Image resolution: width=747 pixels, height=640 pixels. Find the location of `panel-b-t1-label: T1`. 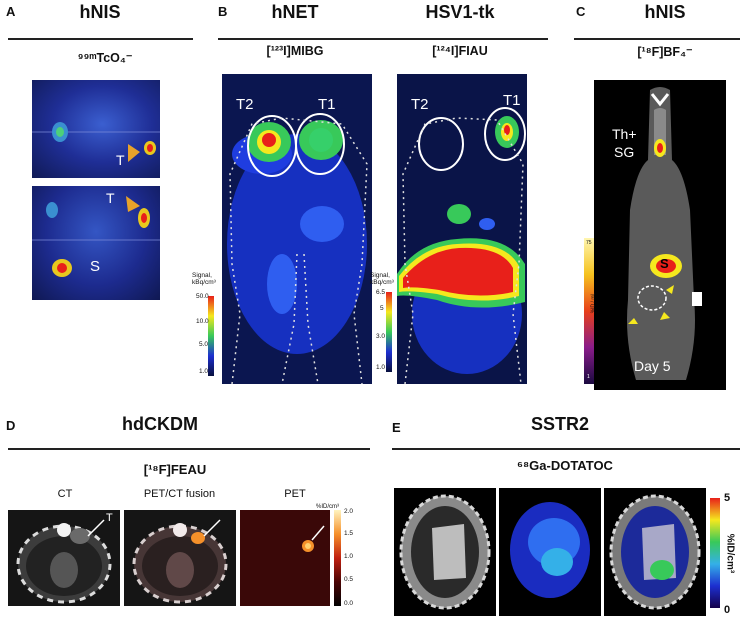

panel-b-t1-label: T1 is located at coordinates (327, 104).